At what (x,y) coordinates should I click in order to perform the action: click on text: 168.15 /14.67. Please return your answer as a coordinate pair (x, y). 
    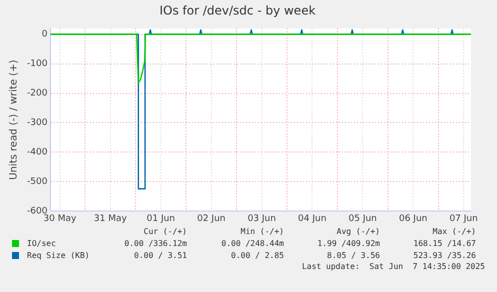
    Looking at the image, I should click on (444, 244).